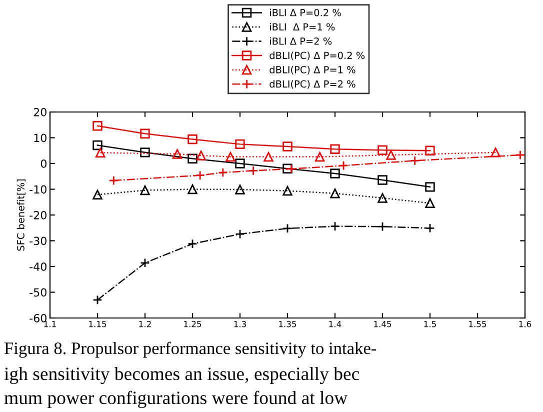 The height and width of the screenshot is (412, 543). What do you see at coordinates (302, 27) in the screenshot?
I see `legend-label: iBLI Δ P=1 %` at bounding box center [302, 27].